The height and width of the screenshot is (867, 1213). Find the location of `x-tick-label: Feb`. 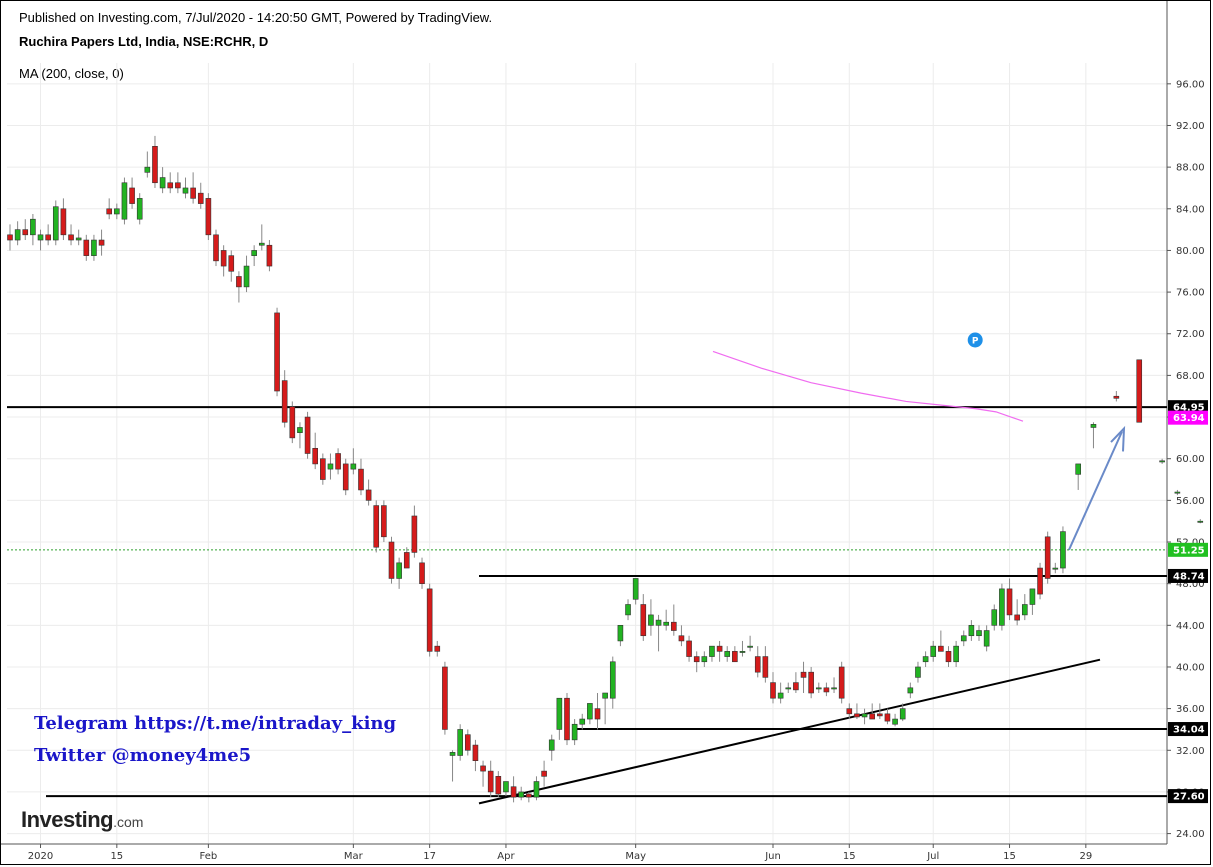

x-tick-label: Feb is located at coordinates (209, 856).